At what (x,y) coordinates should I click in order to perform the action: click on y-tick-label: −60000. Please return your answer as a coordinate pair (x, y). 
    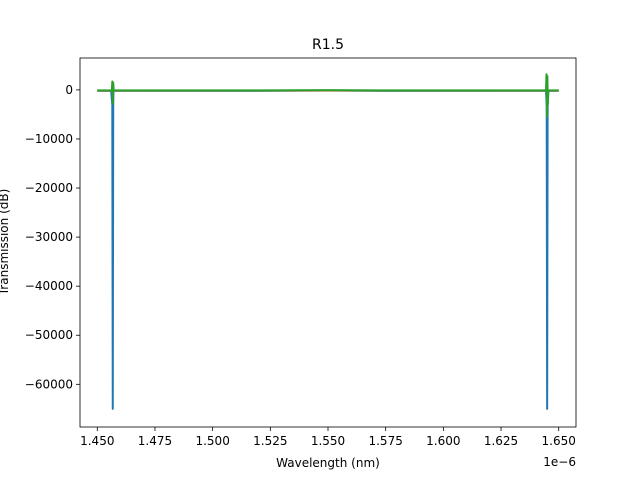
    Looking at the image, I should click on (49, 384).